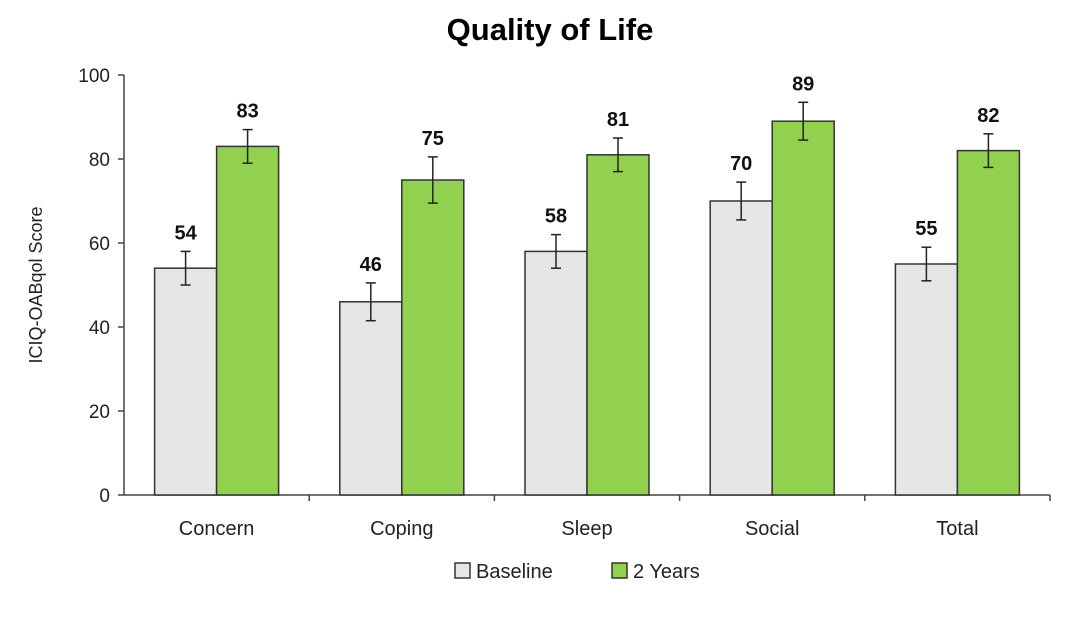 The height and width of the screenshot is (623, 1080). I want to click on x-category-label: Sleep, so click(586, 529).